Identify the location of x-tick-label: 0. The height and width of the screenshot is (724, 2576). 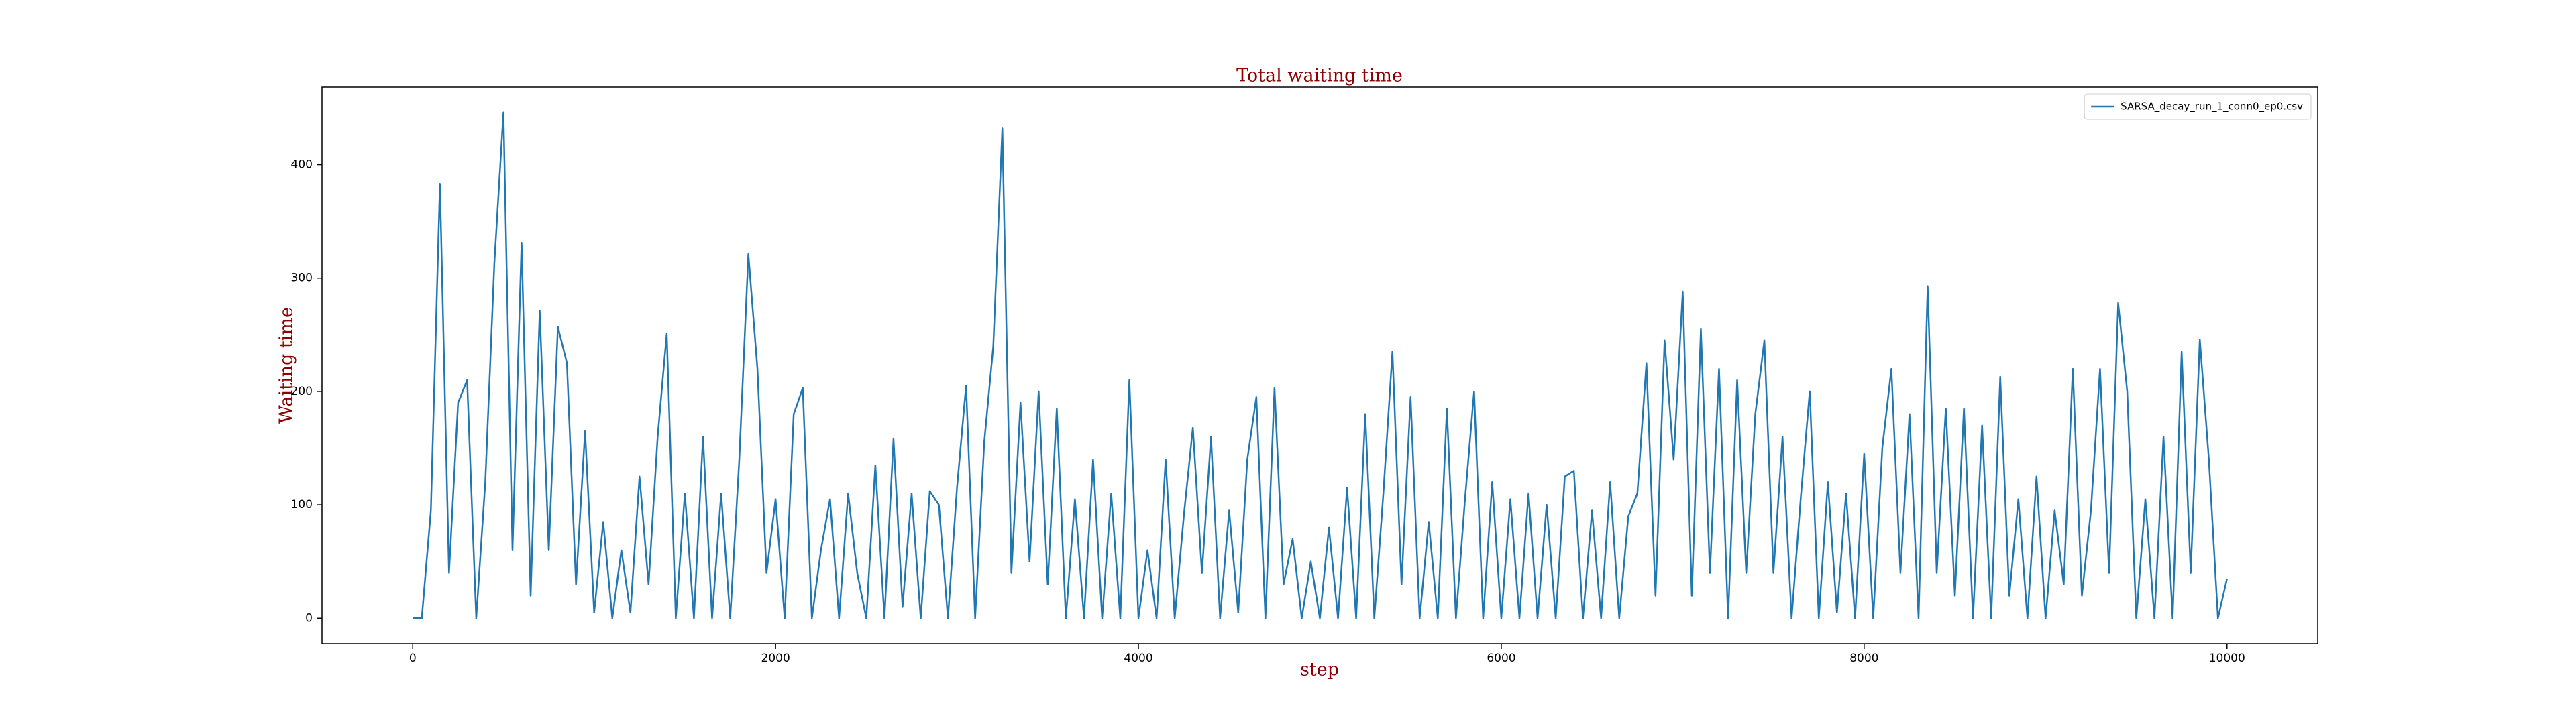
(413, 658).